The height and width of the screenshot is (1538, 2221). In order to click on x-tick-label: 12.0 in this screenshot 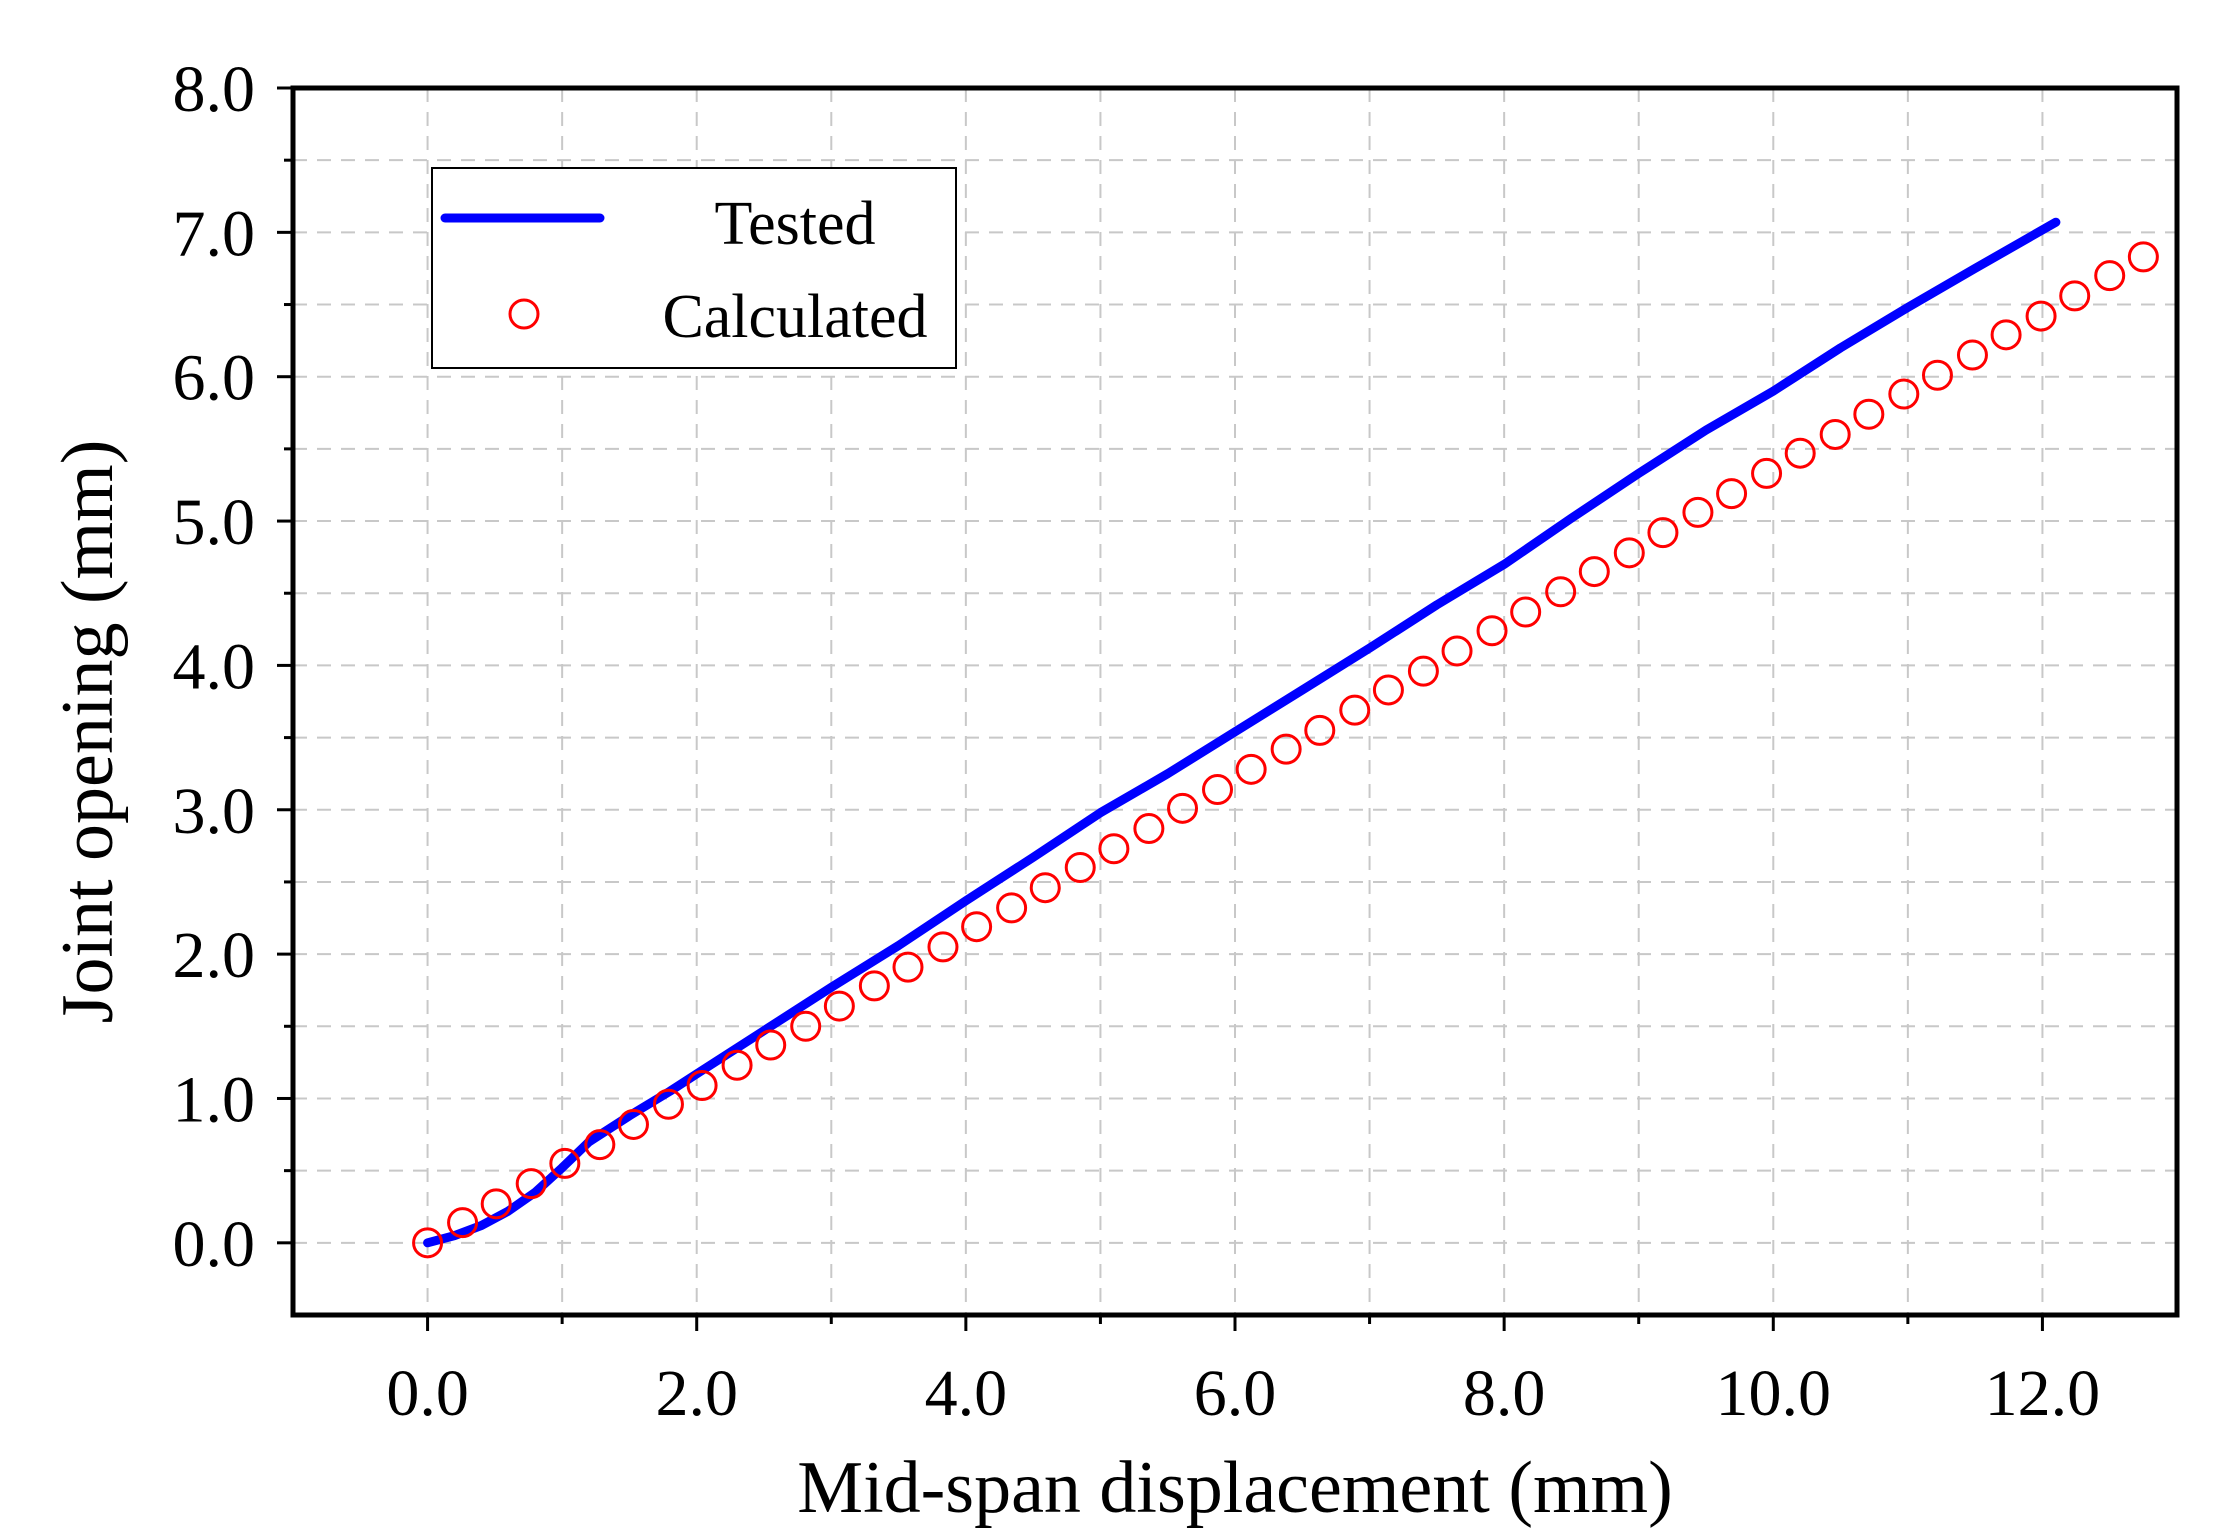, I will do `click(2043, 1393)`.